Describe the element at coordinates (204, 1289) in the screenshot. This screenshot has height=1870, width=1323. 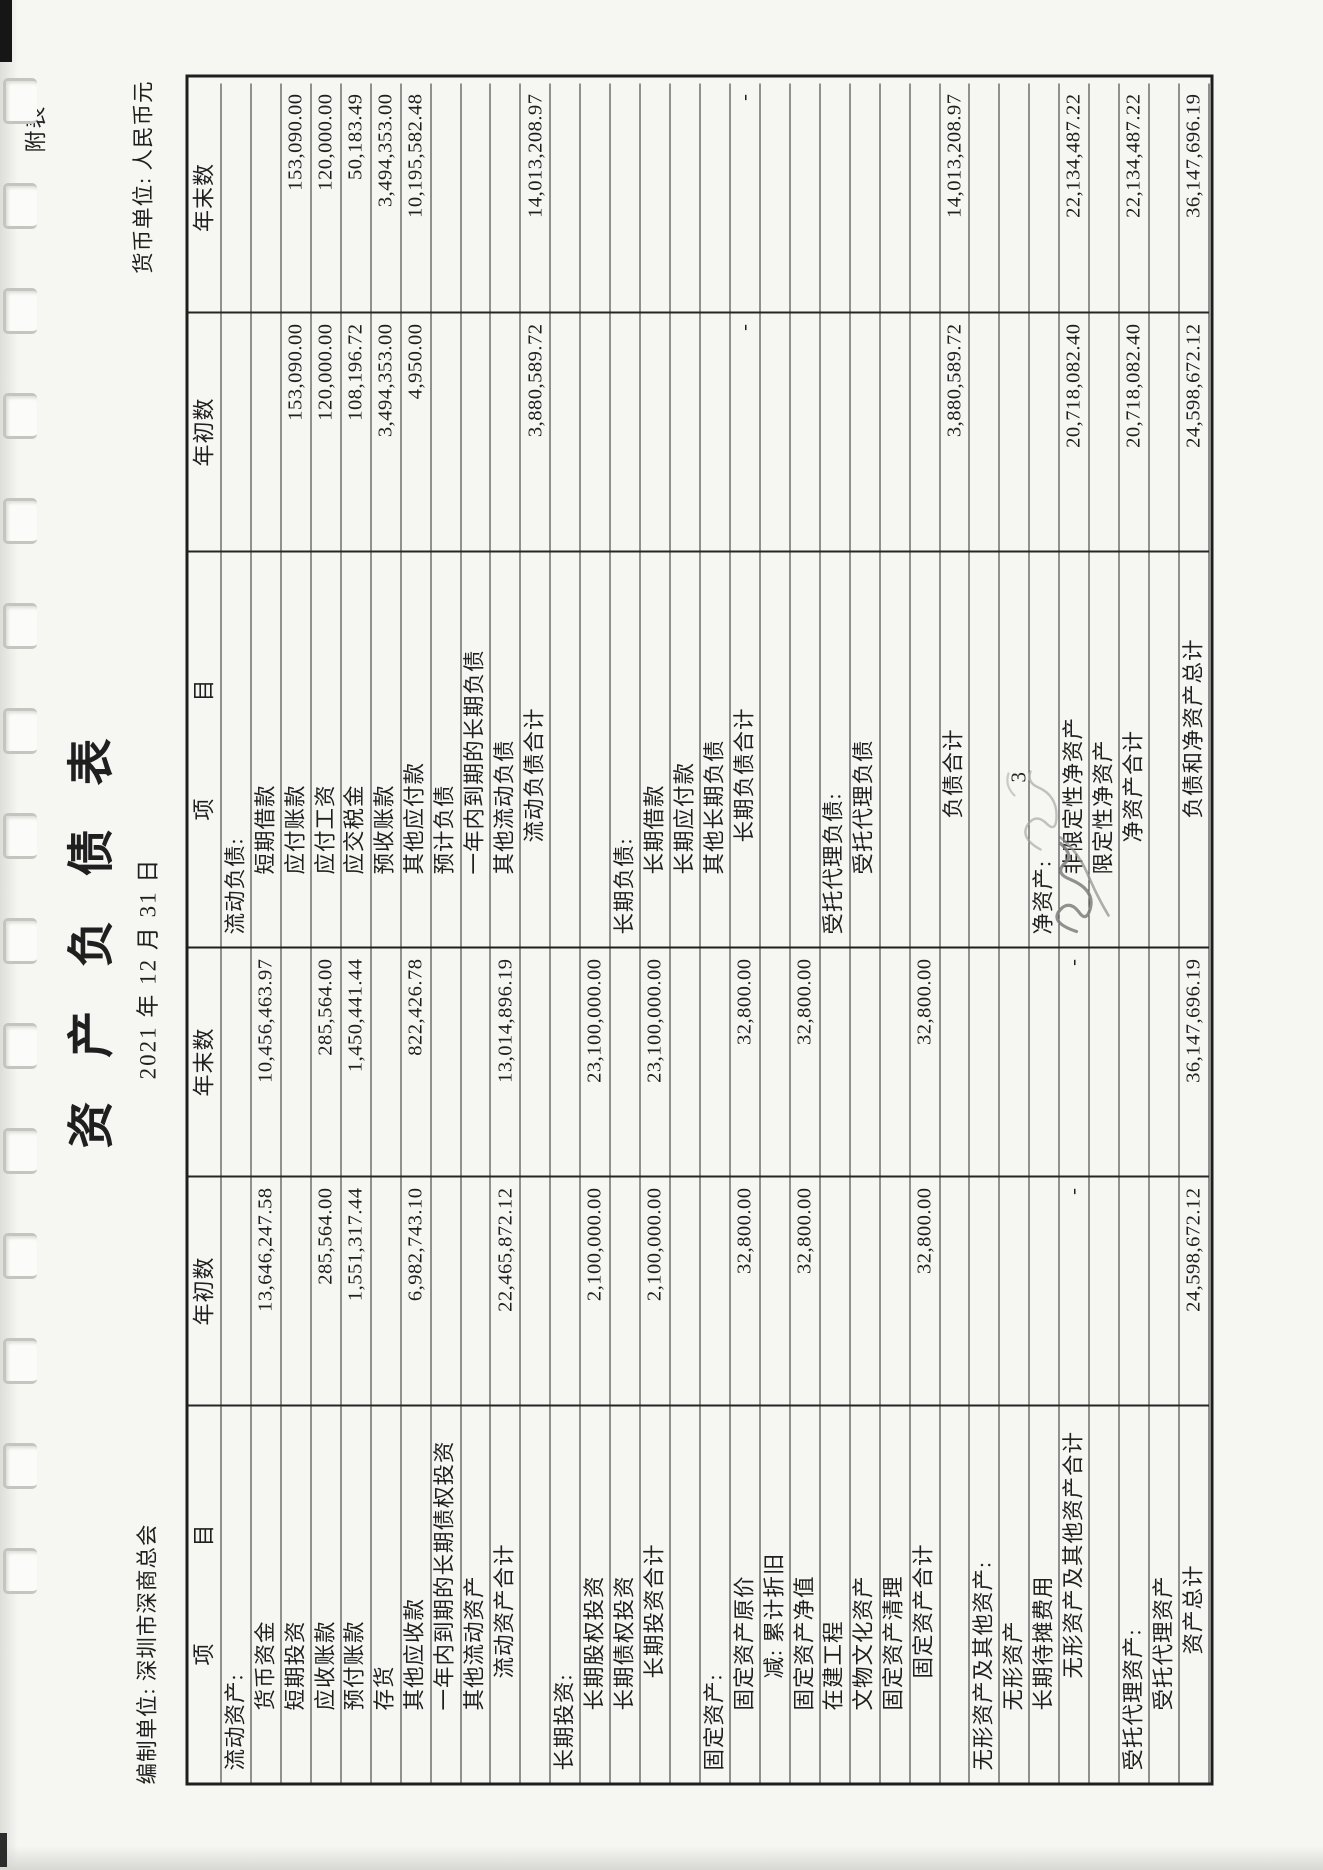
I see `header-asset-begin: 年初数` at that location.